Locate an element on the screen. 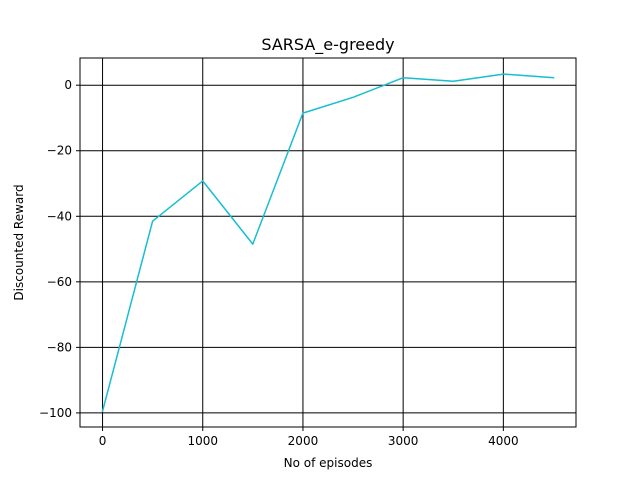 Image resolution: width=640 pixels, height=484 pixels. x-tick-label: 4000 is located at coordinates (503, 441).